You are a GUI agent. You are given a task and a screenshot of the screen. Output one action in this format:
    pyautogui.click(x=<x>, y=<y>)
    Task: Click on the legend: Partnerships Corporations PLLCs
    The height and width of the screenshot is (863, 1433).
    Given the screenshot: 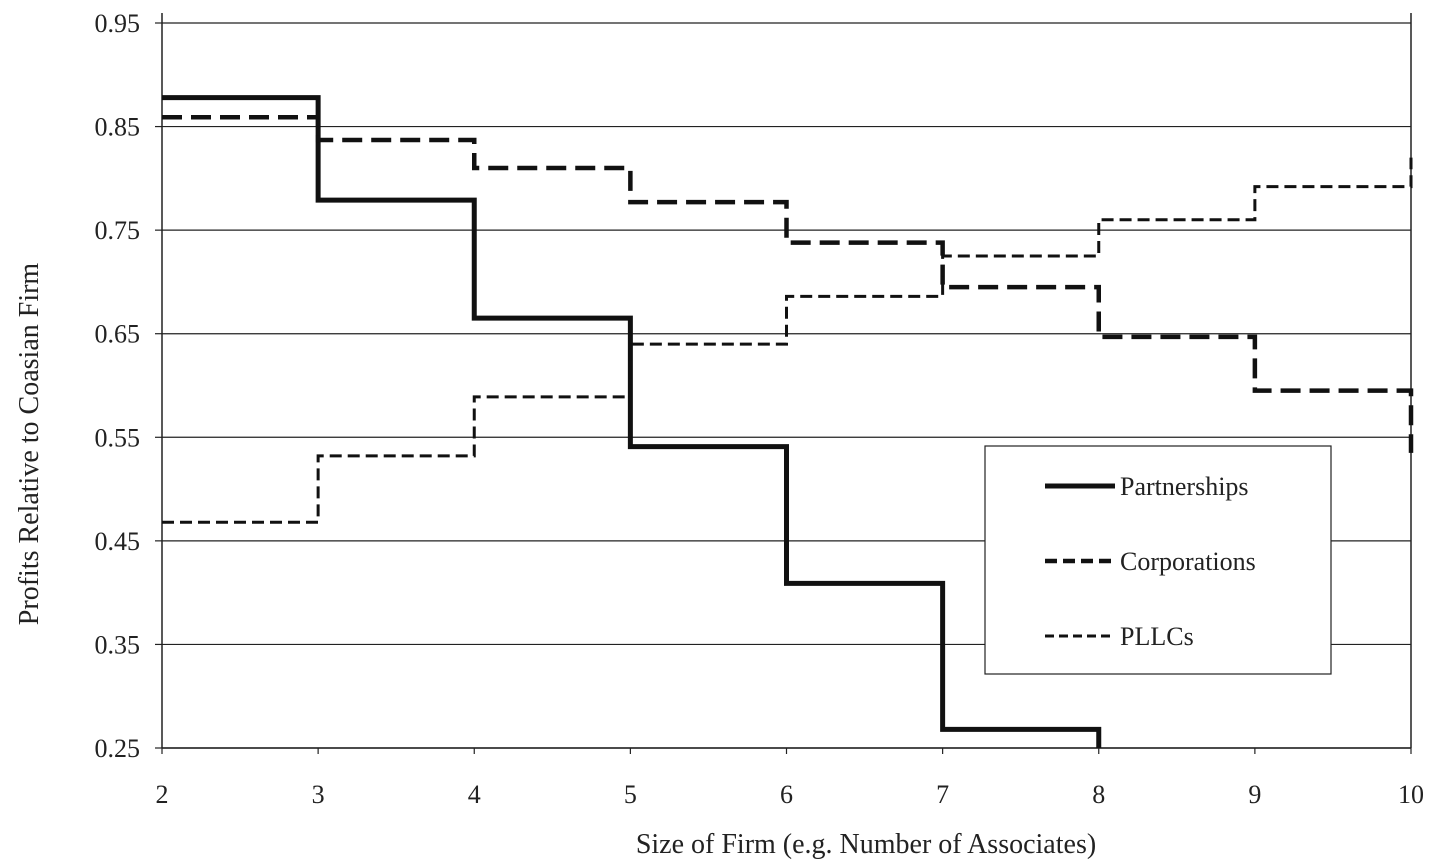 What is the action you would take?
    pyautogui.click(x=1158, y=560)
    